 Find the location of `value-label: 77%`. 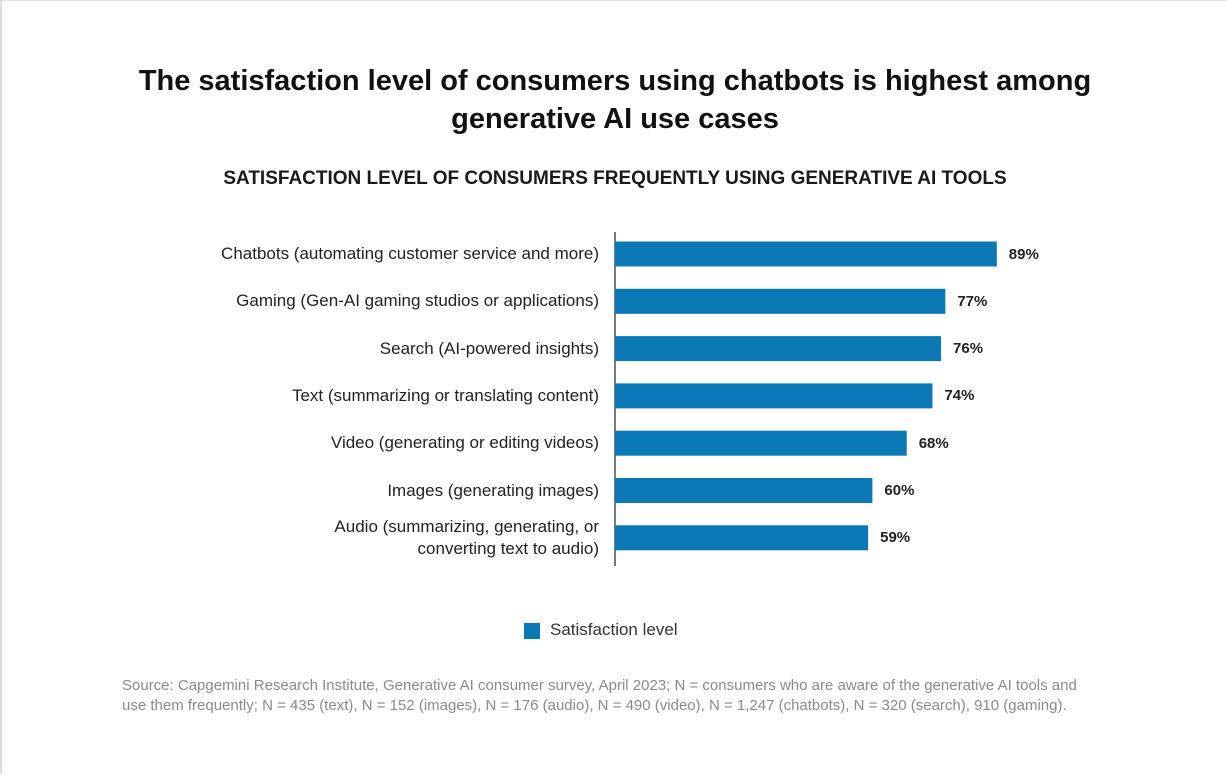

value-label: 77% is located at coordinates (972, 301).